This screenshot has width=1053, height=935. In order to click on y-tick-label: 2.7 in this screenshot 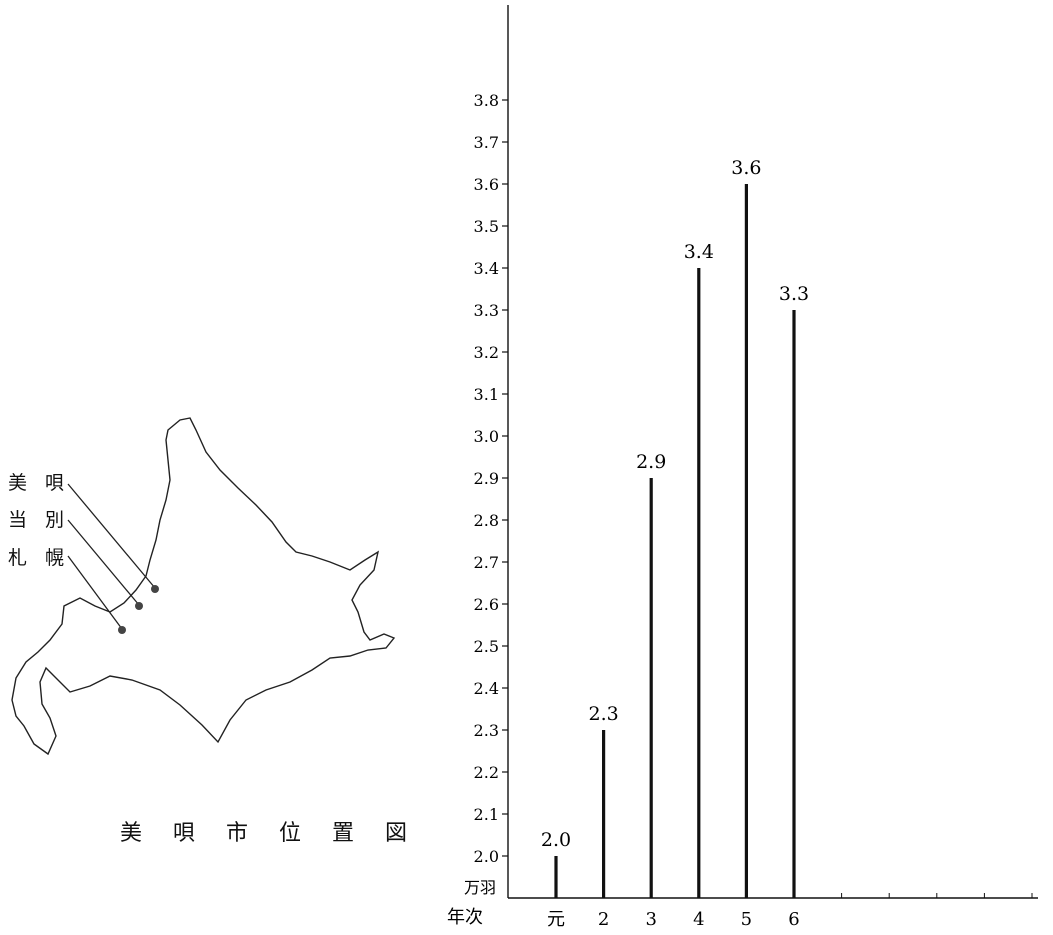, I will do `click(486, 562)`.